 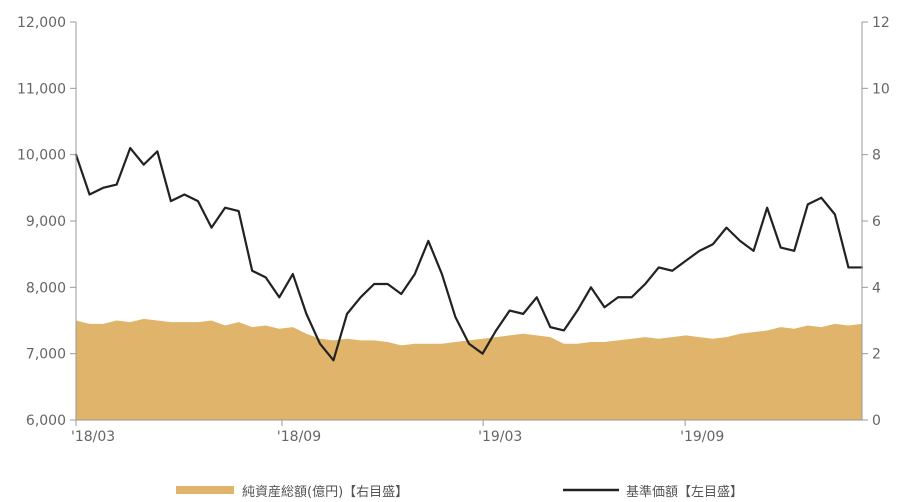 I want to click on left-tick-label: 9,000, so click(x=46, y=222).